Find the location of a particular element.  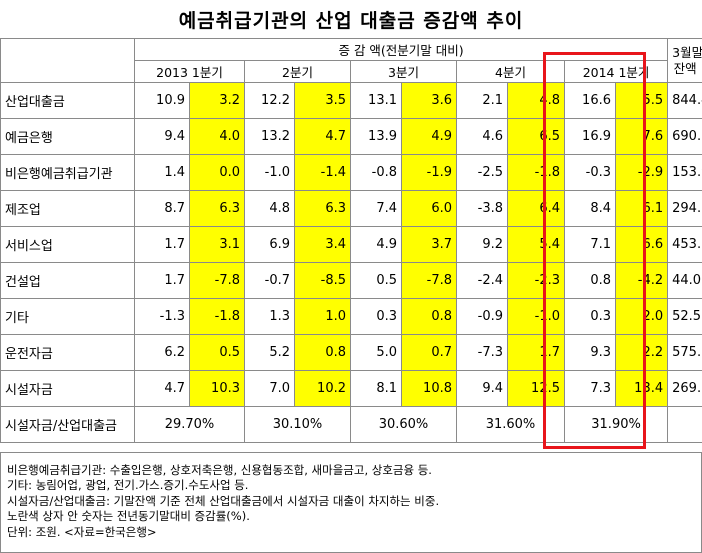

change-cell: 9.3 is located at coordinates (590, 352).